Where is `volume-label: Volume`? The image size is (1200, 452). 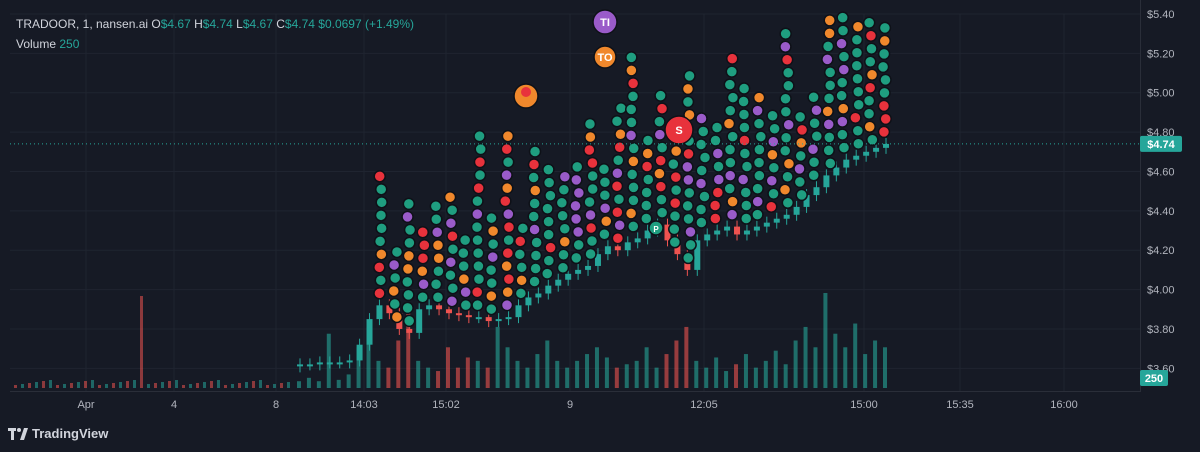 volume-label: Volume is located at coordinates (36, 44).